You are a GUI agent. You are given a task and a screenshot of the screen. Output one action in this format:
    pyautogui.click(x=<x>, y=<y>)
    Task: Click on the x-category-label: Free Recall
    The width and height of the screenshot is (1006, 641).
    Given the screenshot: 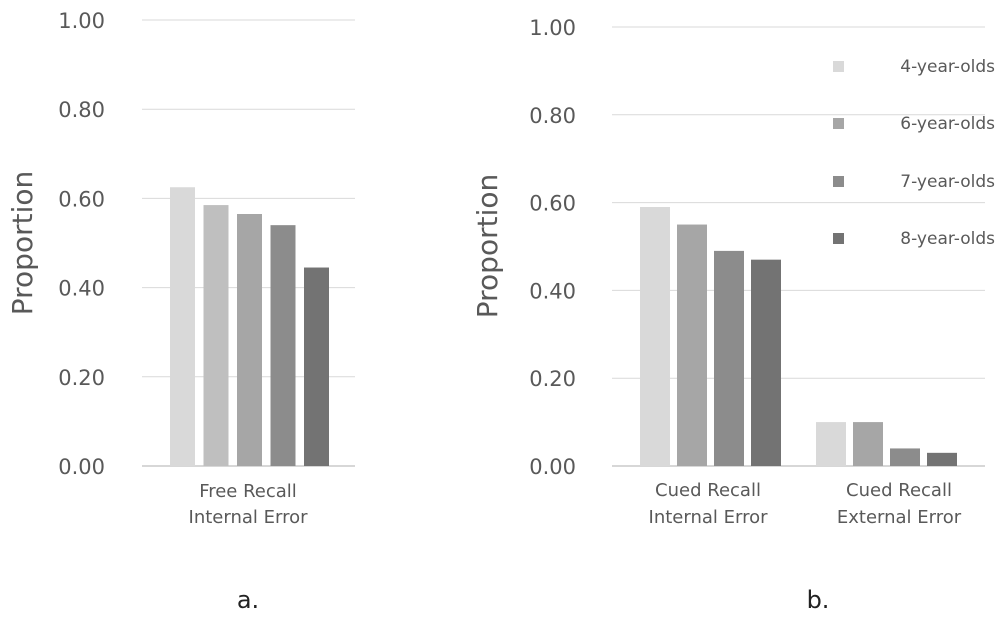 What is the action you would take?
    pyautogui.click(x=248, y=491)
    